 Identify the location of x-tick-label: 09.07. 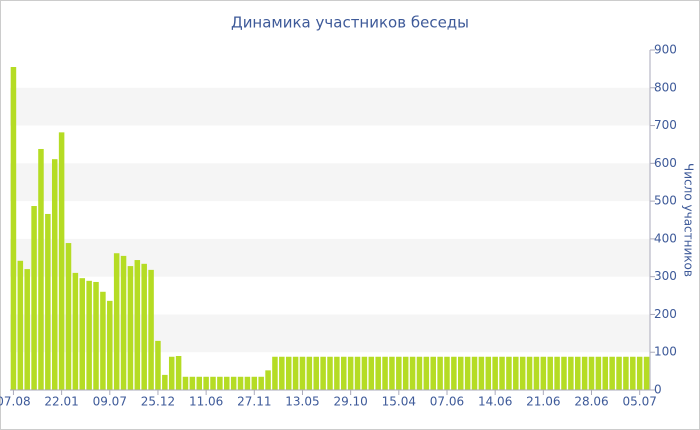
(110, 402).